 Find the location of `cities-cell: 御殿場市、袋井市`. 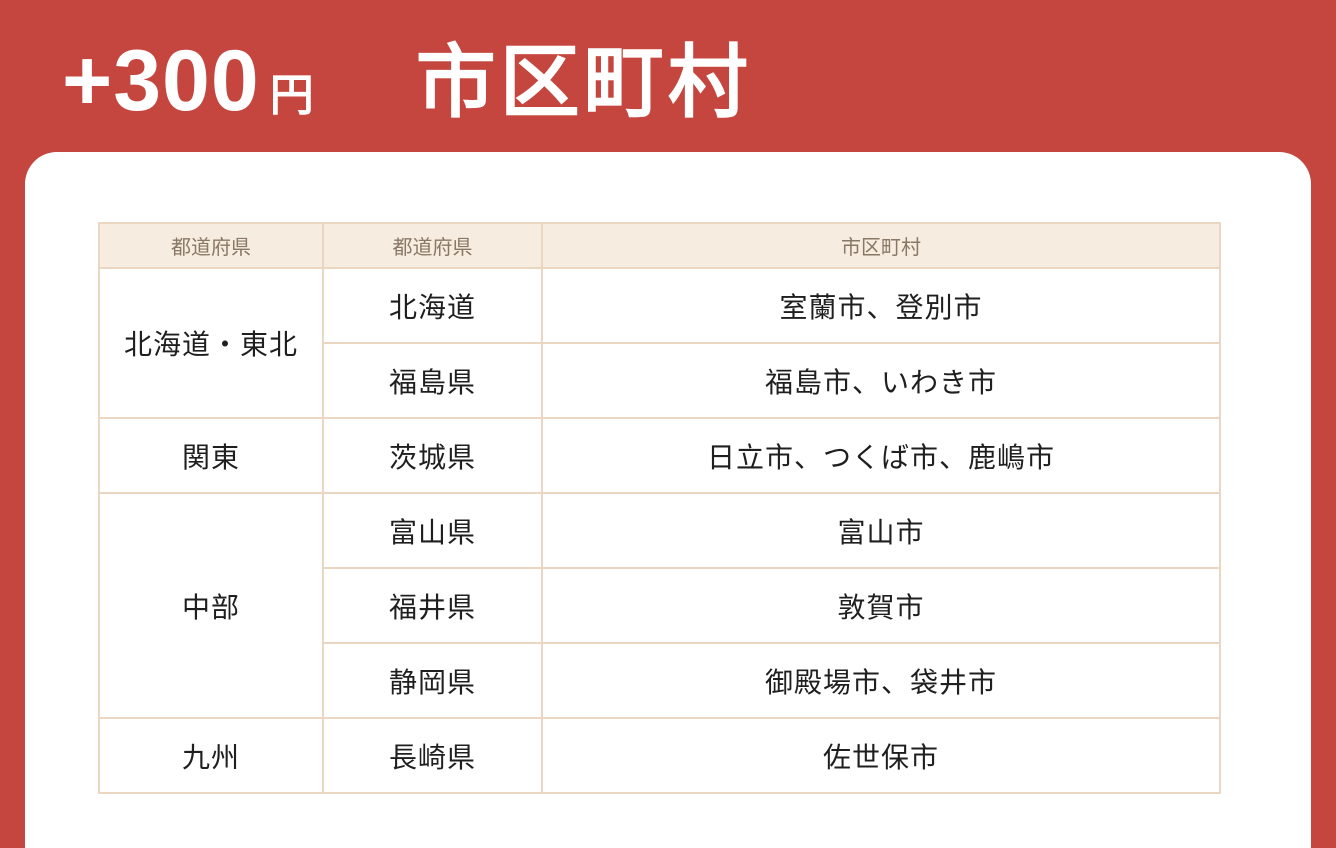

cities-cell: 御殿場市、袋井市 is located at coordinates (881, 680).